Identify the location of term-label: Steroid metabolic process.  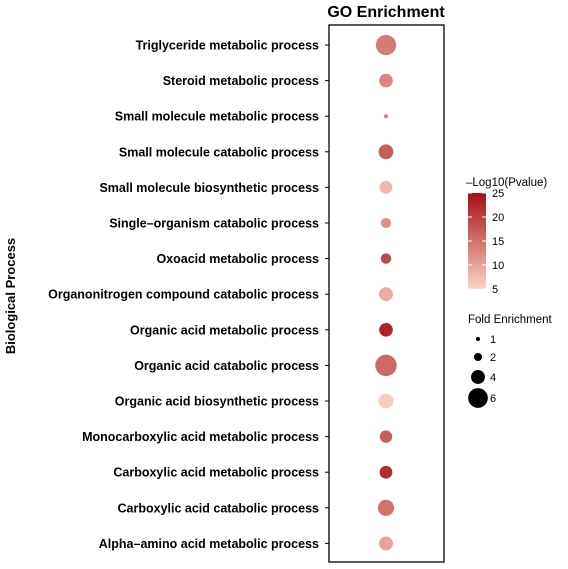
(241, 81).